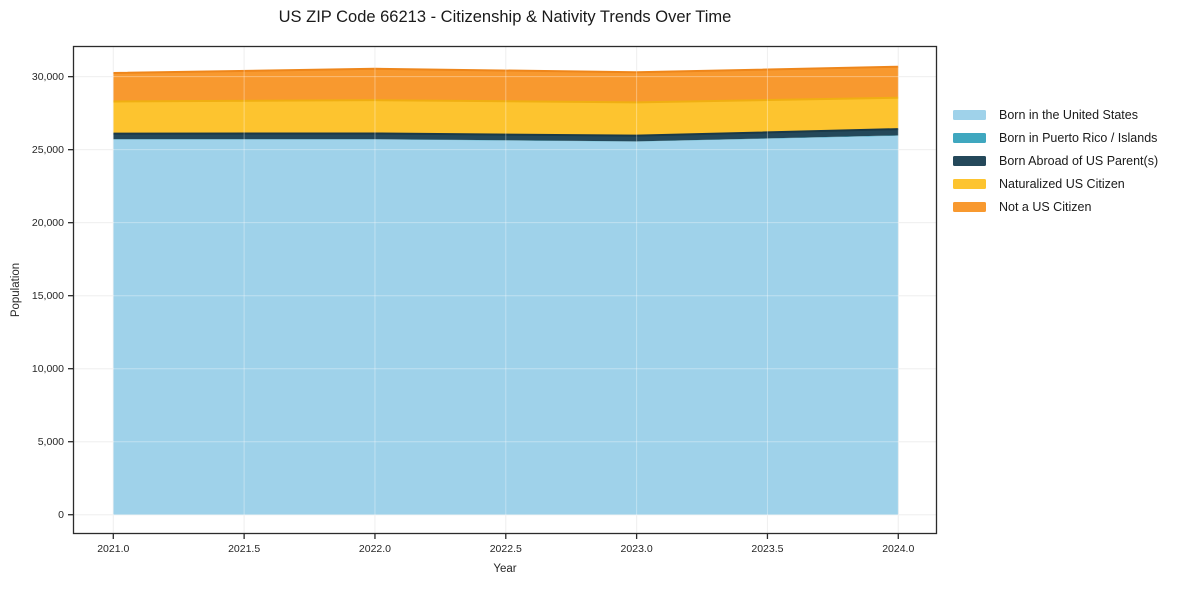  Describe the element at coordinates (1062, 183) in the screenshot. I see `legend-label: Naturalized US Citizen` at that location.